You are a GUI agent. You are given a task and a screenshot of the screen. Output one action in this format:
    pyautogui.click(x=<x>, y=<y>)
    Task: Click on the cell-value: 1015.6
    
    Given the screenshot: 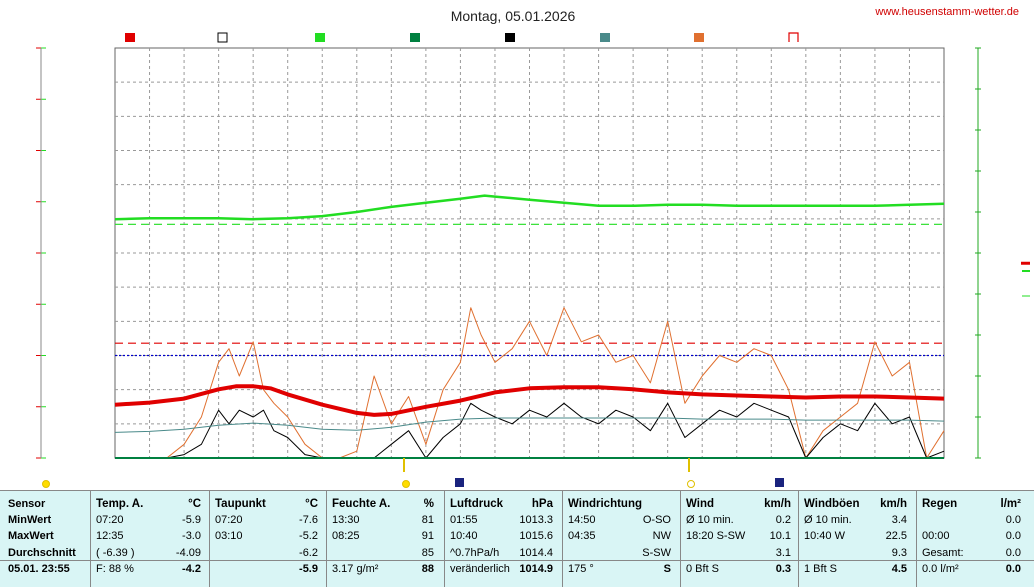 What is the action you would take?
    pyautogui.click(x=536, y=536)
    